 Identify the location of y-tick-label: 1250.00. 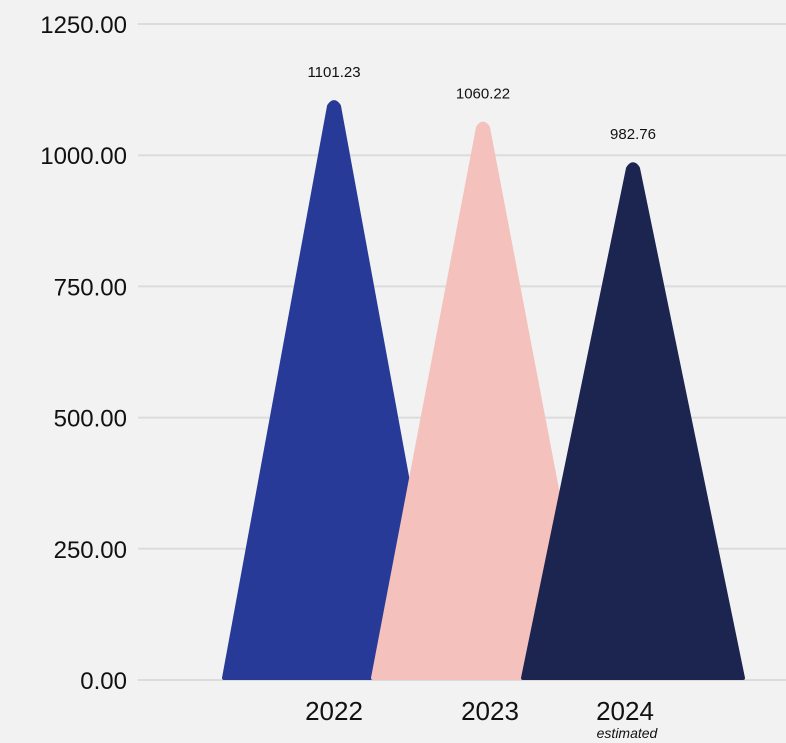
(83, 25).